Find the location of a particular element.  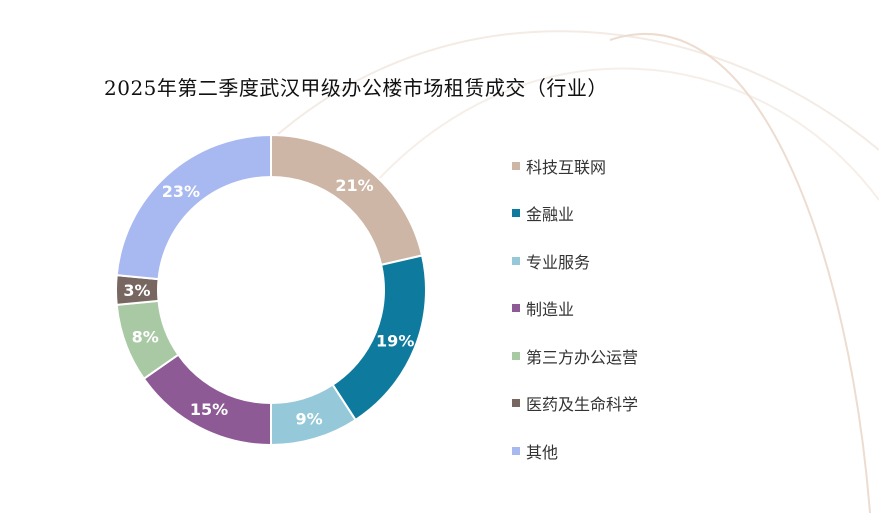

legend-label: 第三方办公运营 is located at coordinates (582, 357).